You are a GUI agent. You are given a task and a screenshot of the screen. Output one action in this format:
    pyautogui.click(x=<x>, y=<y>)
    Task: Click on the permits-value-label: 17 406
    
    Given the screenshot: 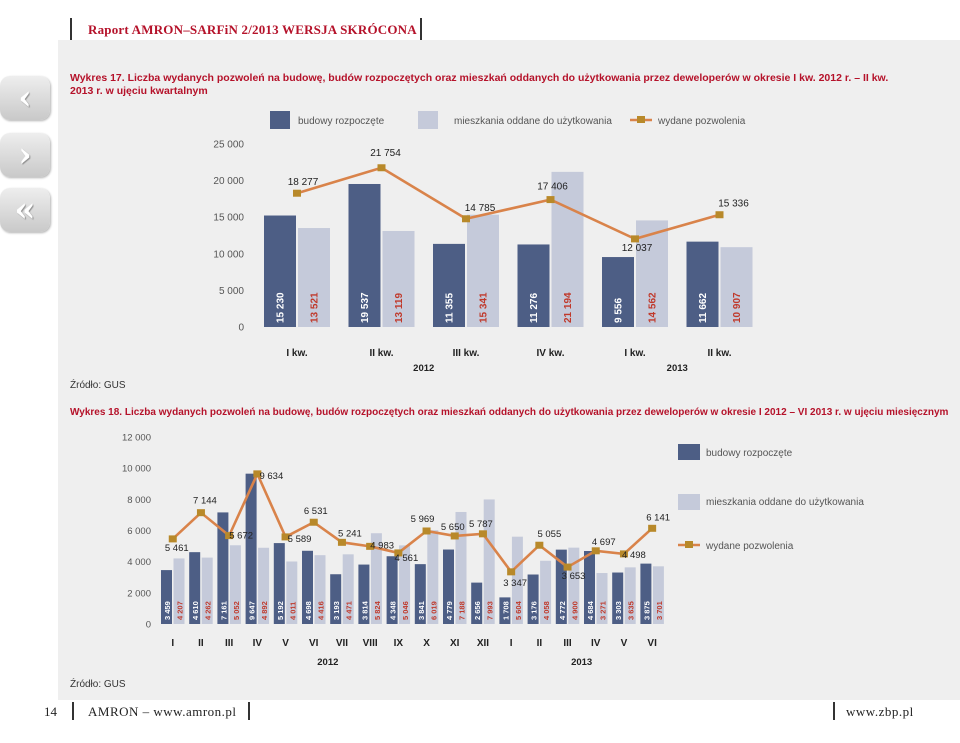 What is the action you would take?
    pyautogui.click(x=552, y=187)
    